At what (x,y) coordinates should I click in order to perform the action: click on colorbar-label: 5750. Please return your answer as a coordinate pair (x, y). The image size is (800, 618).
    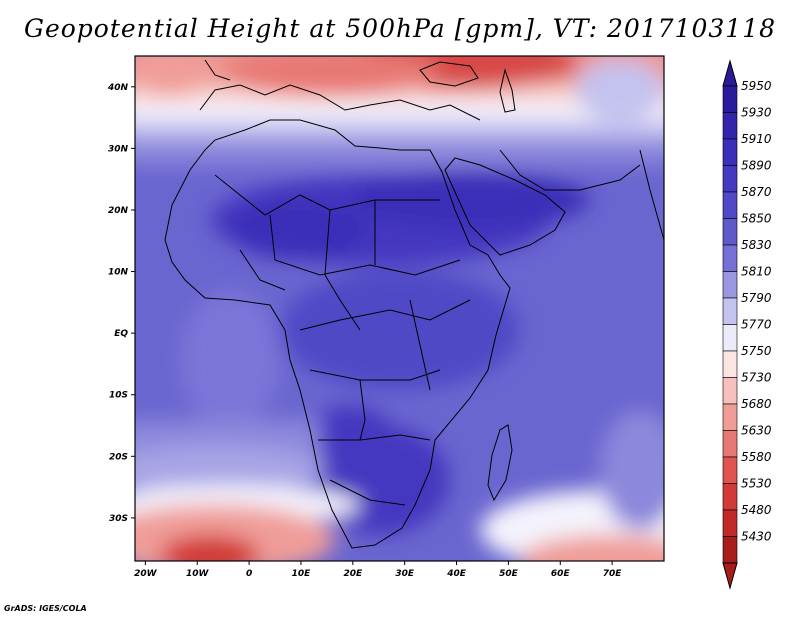
    Looking at the image, I should click on (756, 351).